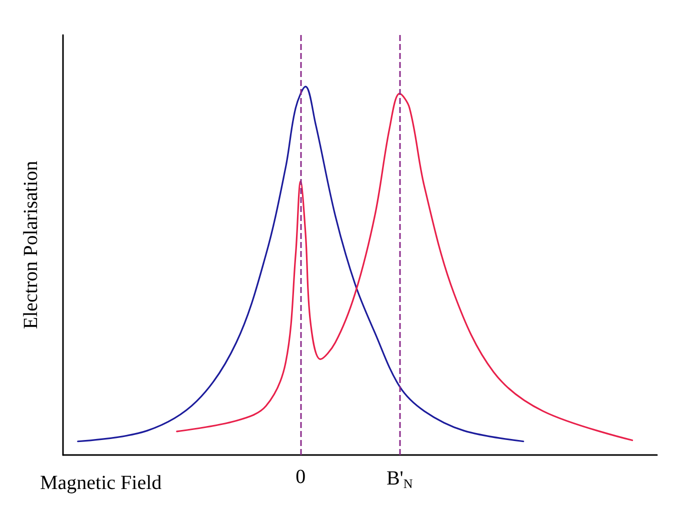  I want to click on x-axis-title: Magnetic Field, so click(101, 483).